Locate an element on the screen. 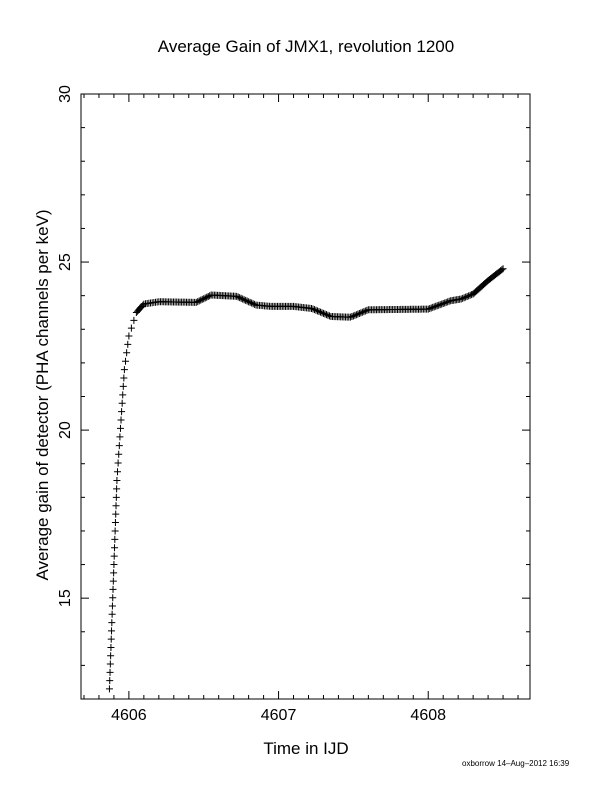 This screenshot has height=792, width=612. footer-credit: oxborrow 14–Aug–2012 16:39 is located at coordinates (516, 763).